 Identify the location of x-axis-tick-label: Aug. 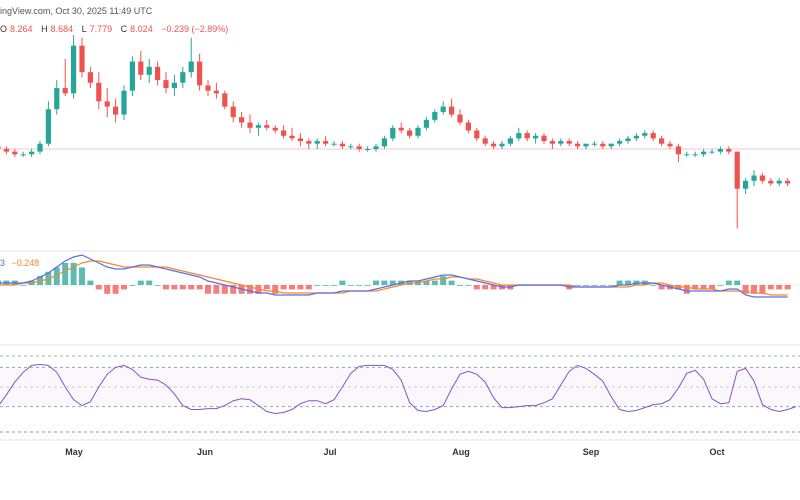
(461, 452).